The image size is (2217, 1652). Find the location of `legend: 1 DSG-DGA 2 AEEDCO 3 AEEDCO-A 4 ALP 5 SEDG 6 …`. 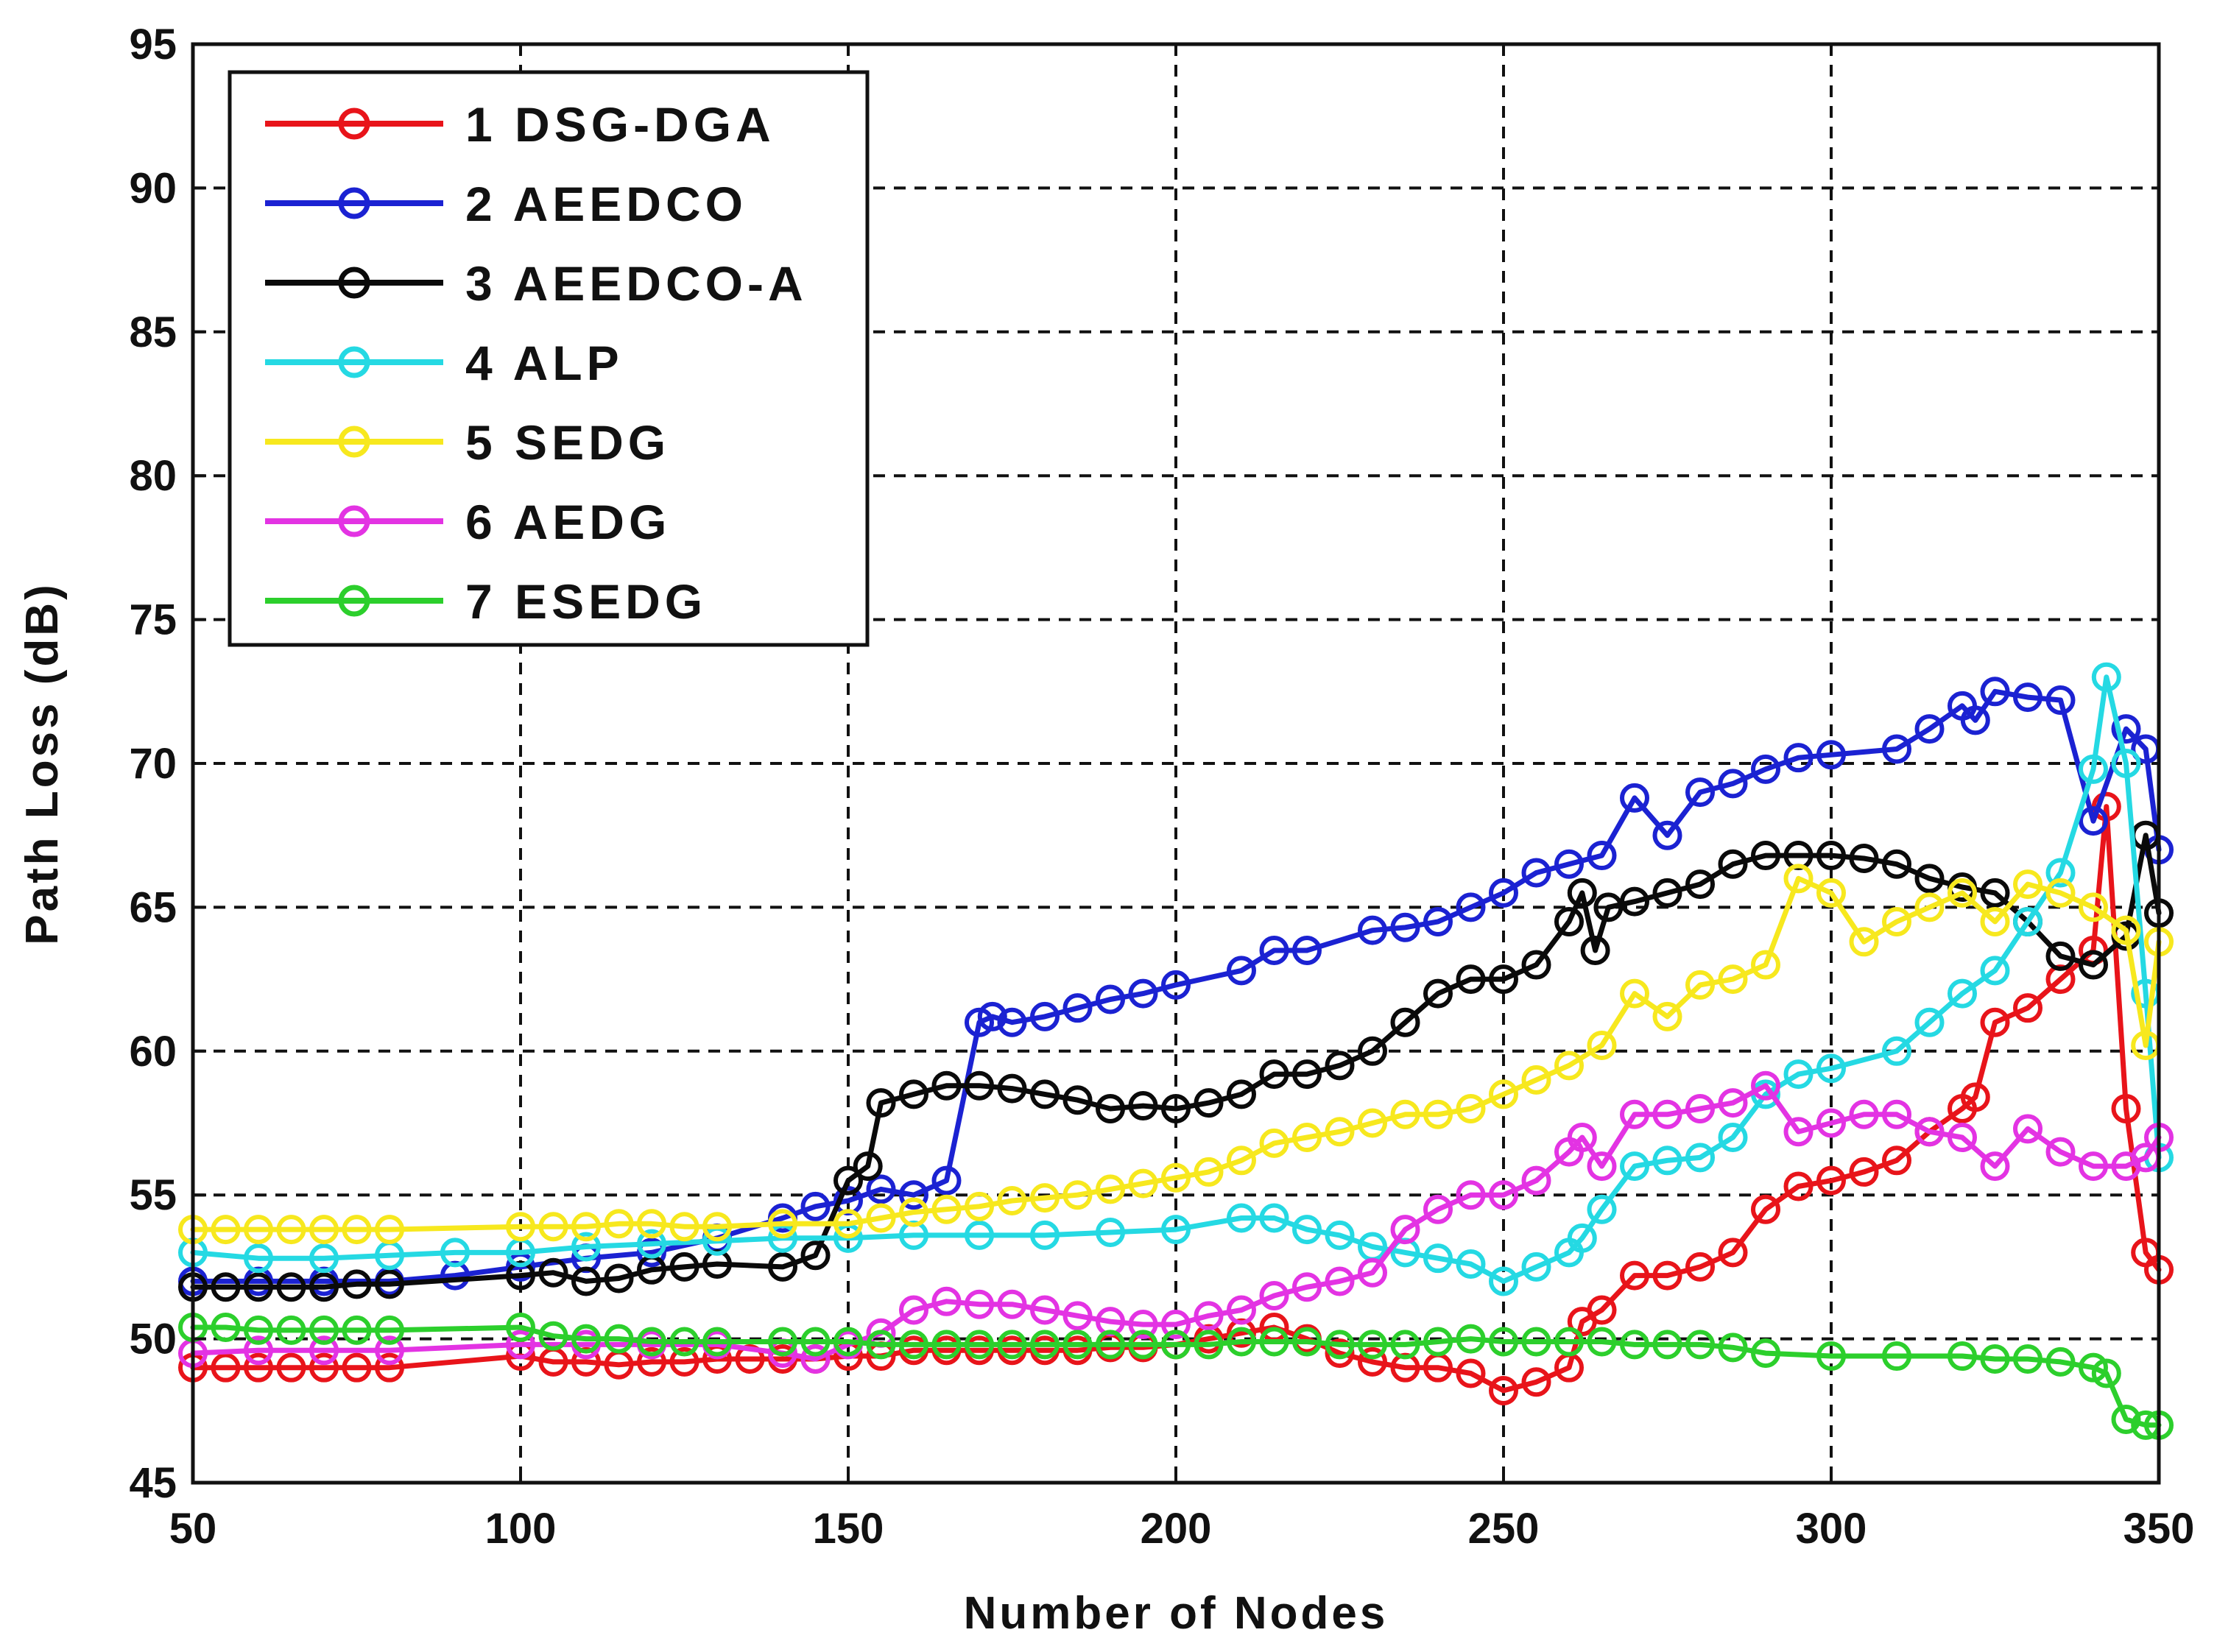

legend: 1 DSG-DGA 2 AEEDCO 3 AEEDCO-A 4 ALP 5 SEDG 6 … is located at coordinates (549, 358).